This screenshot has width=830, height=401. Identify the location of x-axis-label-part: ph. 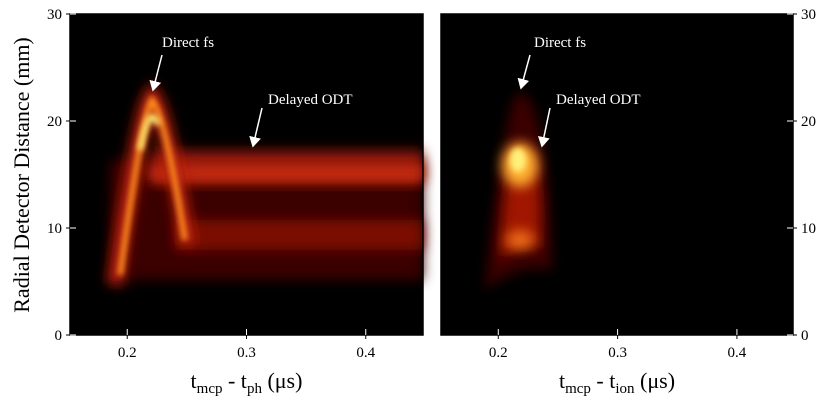
(255, 389).